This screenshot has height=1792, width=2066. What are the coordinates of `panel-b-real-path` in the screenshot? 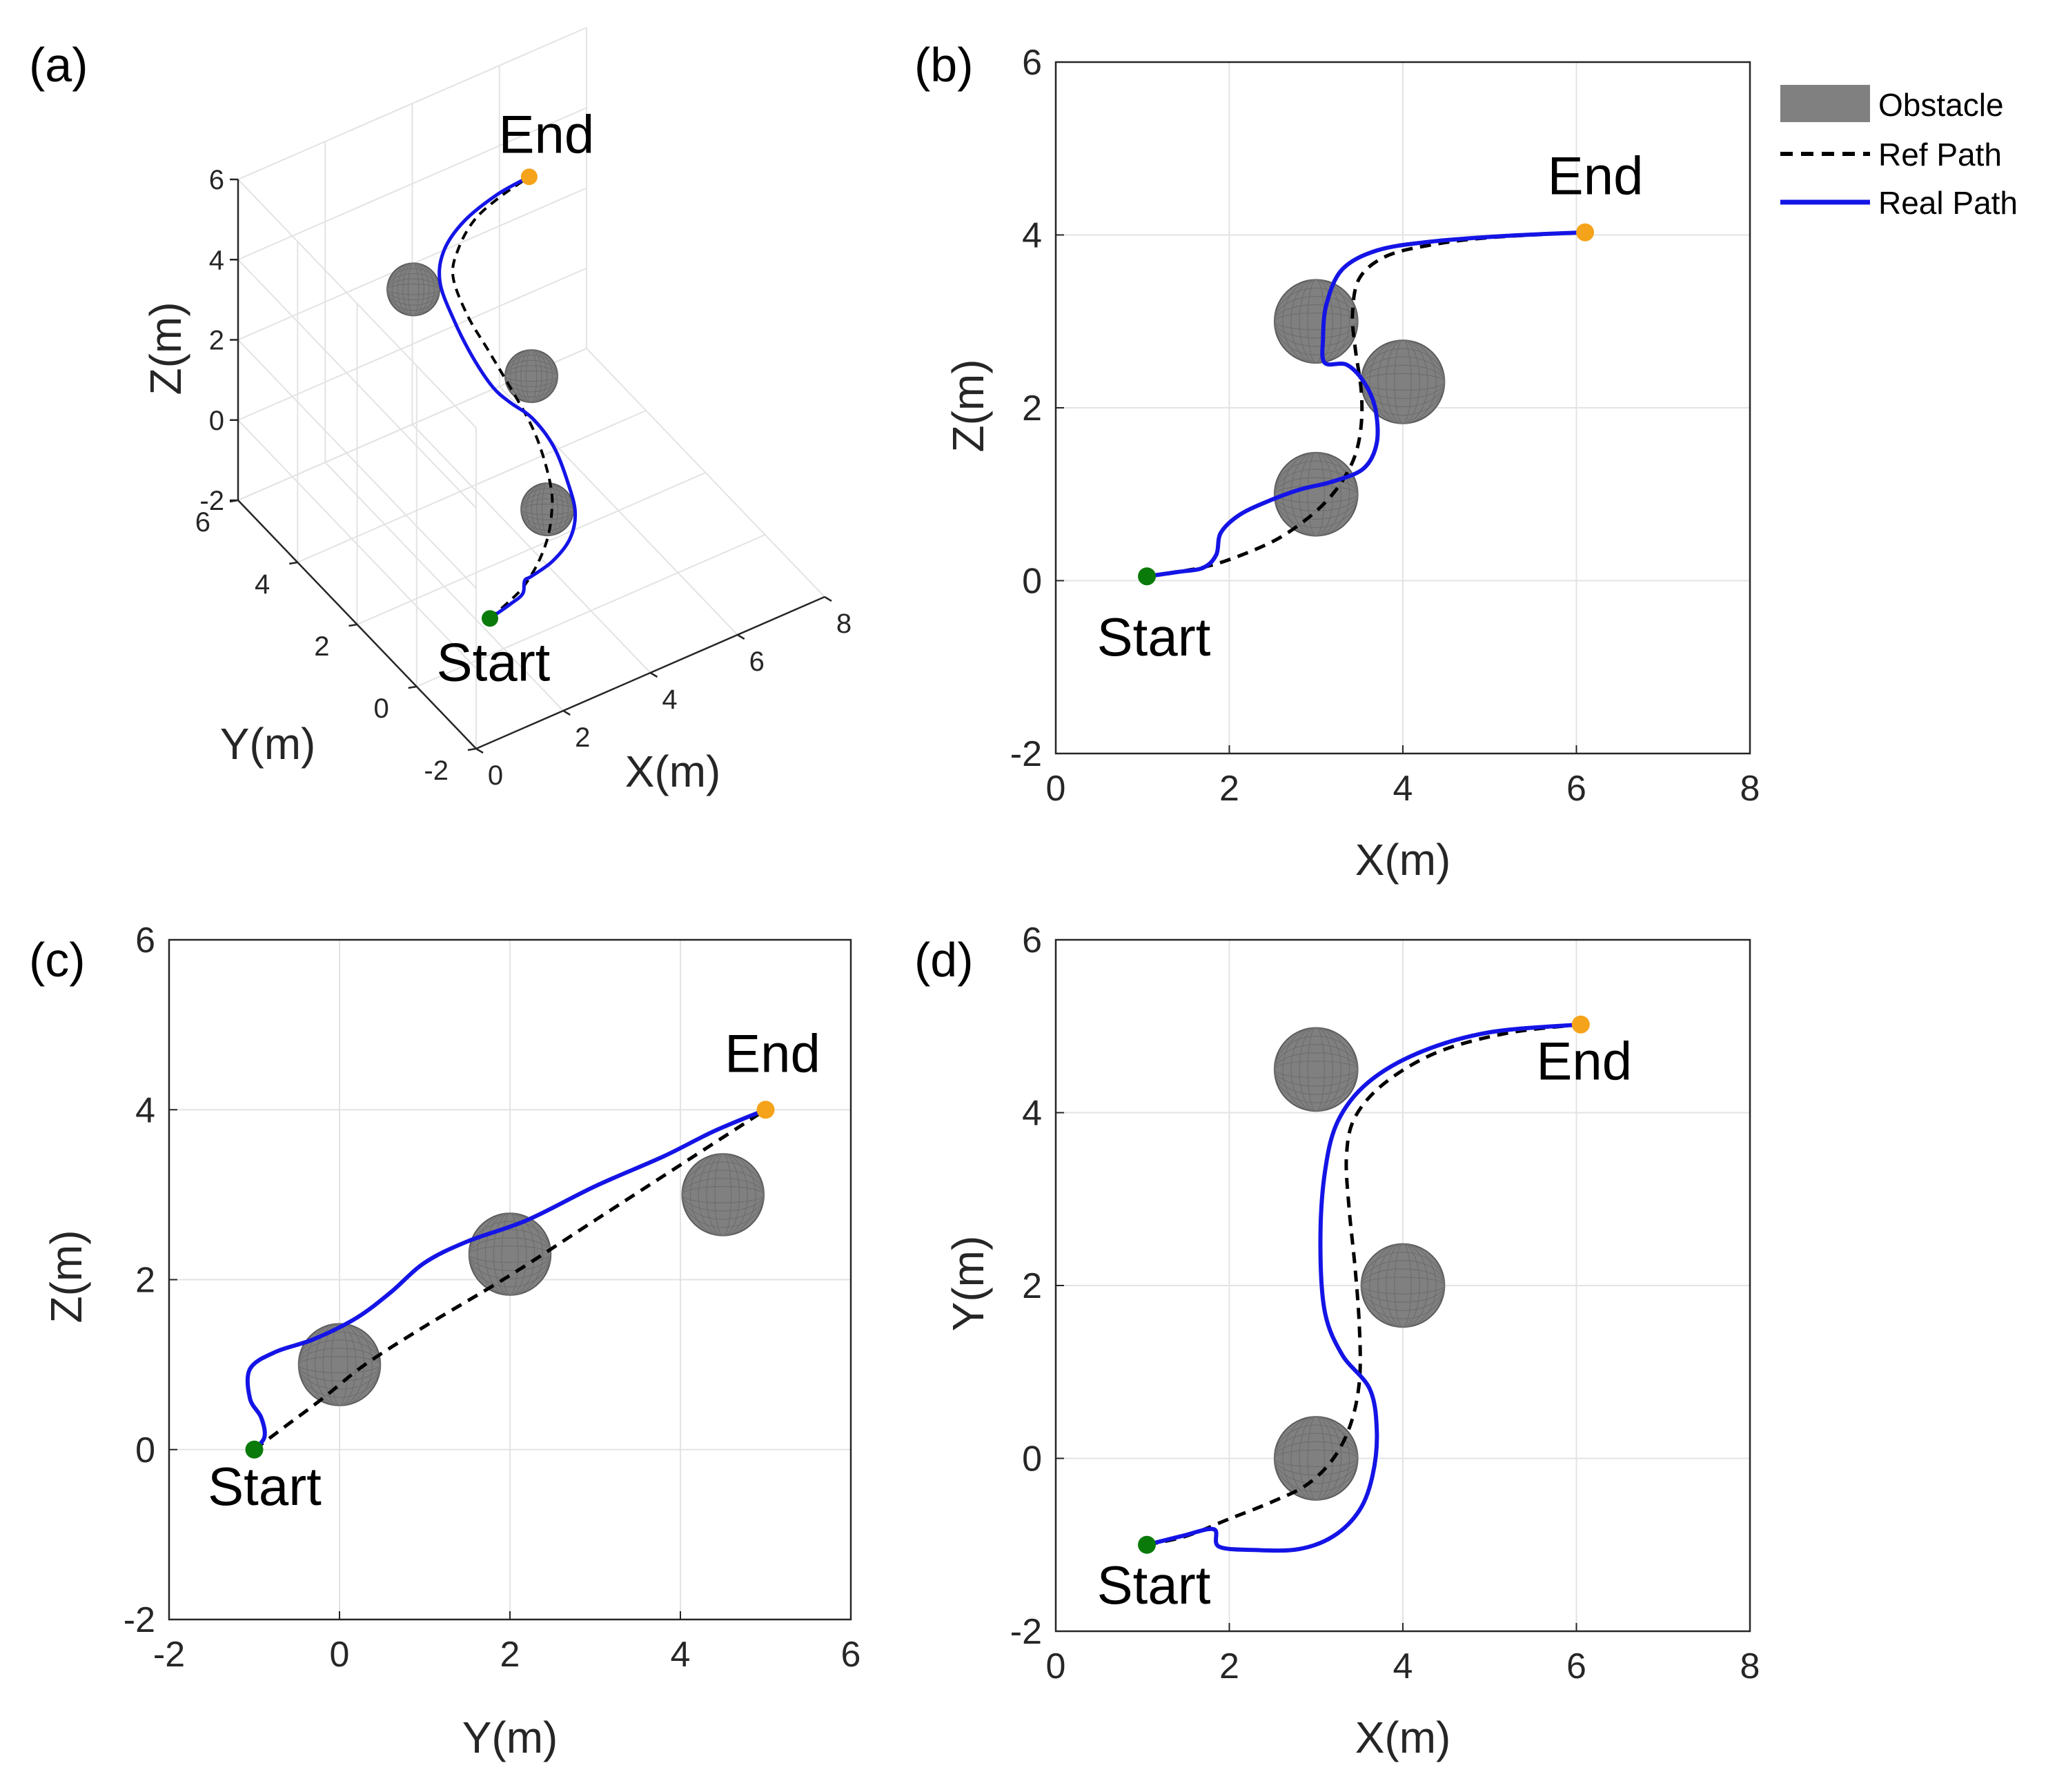 It's located at (1366, 404).